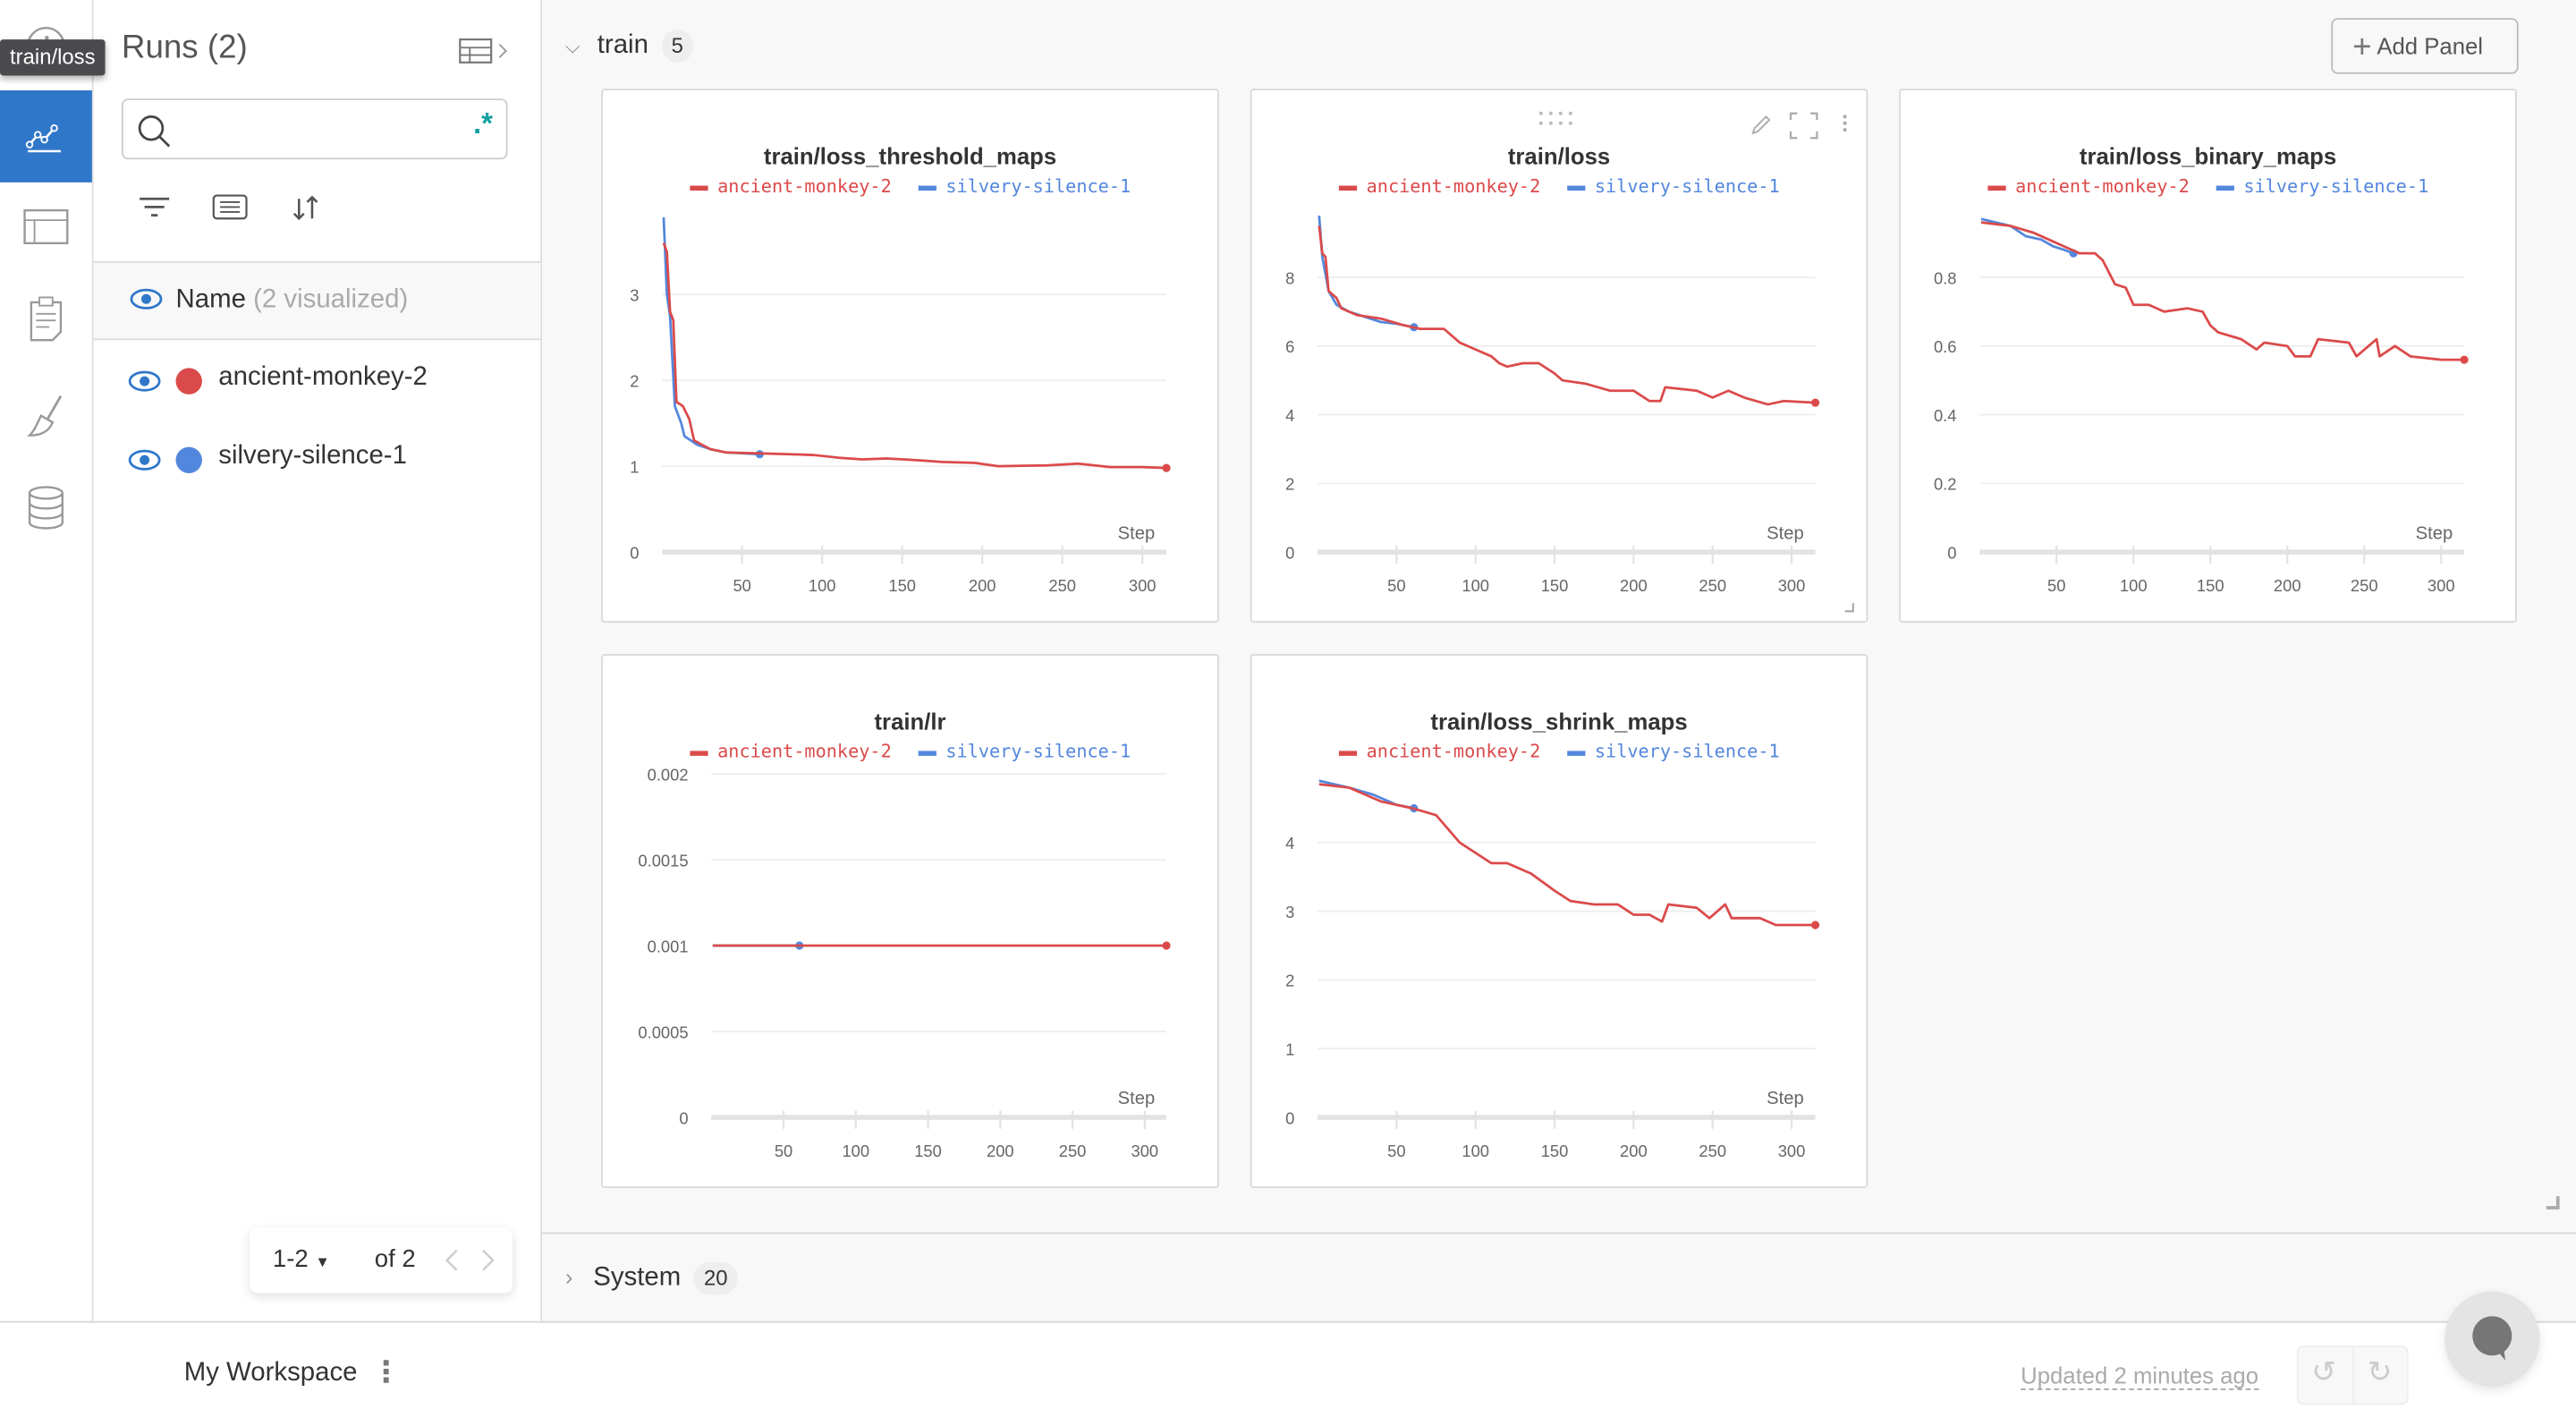 Image resolution: width=2576 pixels, height=1426 pixels. Describe the element at coordinates (568, 1277) in the screenshot. I see `chevron-right-icon: ›` at that location.